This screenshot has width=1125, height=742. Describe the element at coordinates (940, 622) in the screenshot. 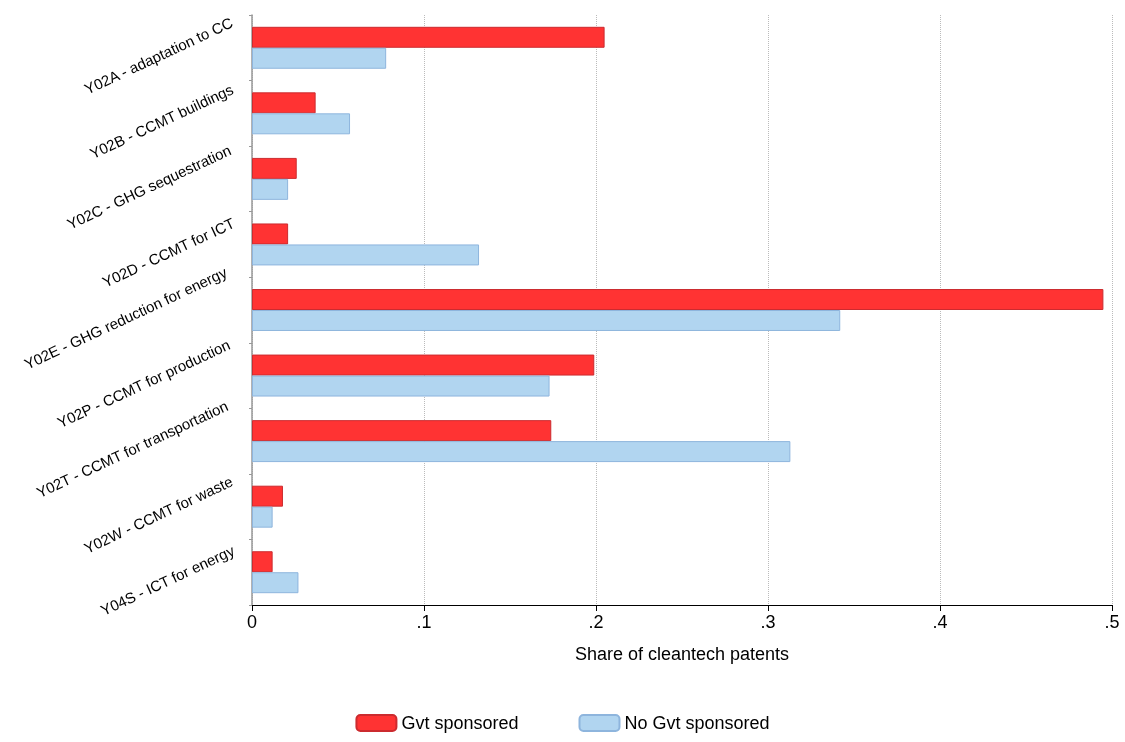

I see `x-tick-label: .4` at that location.